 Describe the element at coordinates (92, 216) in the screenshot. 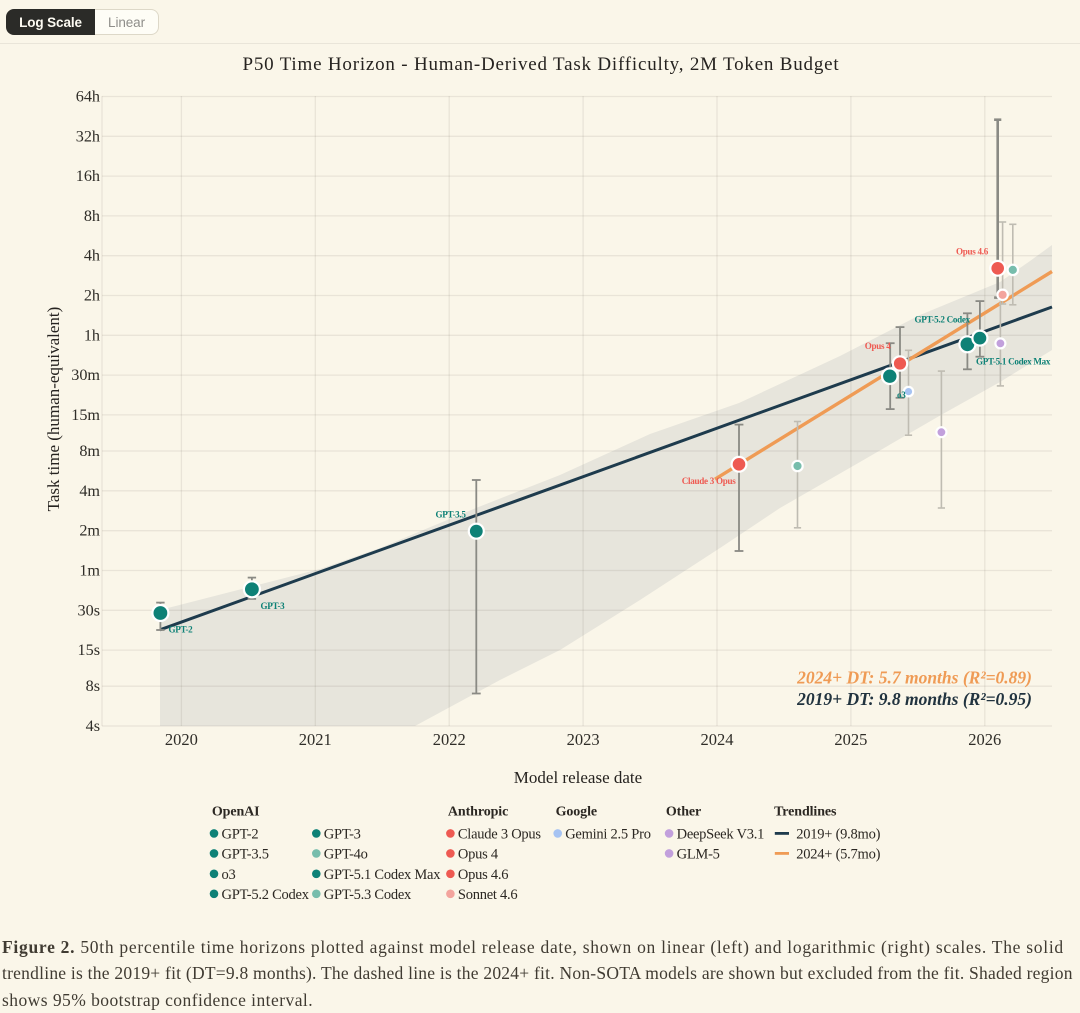

I see `svg-text: 8h` at that location.